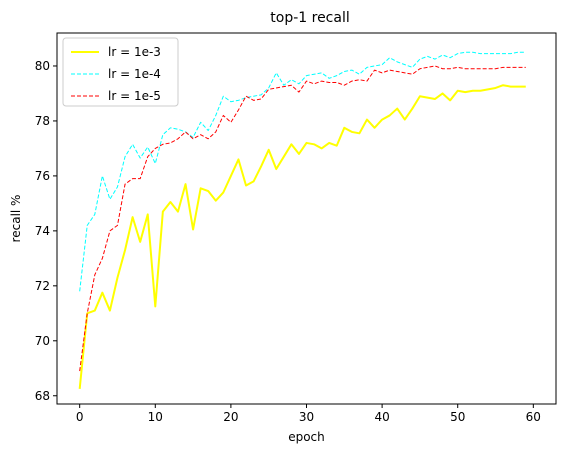 Image resolution: width=563 pixels, height=455 pixels. I want to click on y-tick-label: 80, so click(42, 66).